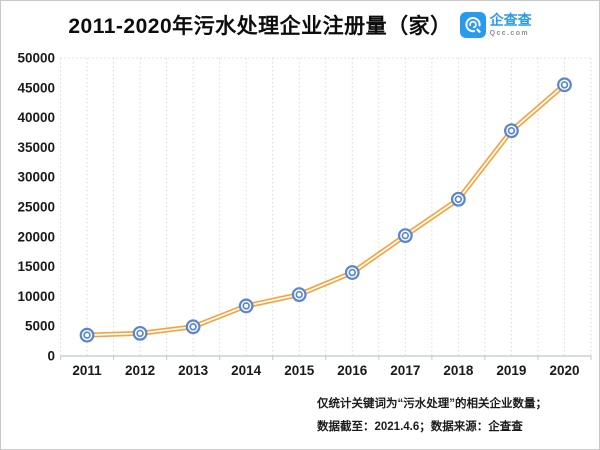  What do you see at coordinates (299, 370) in the screenshot?
I see `x-tick-label: 2015` at bounding box center [299, 370].